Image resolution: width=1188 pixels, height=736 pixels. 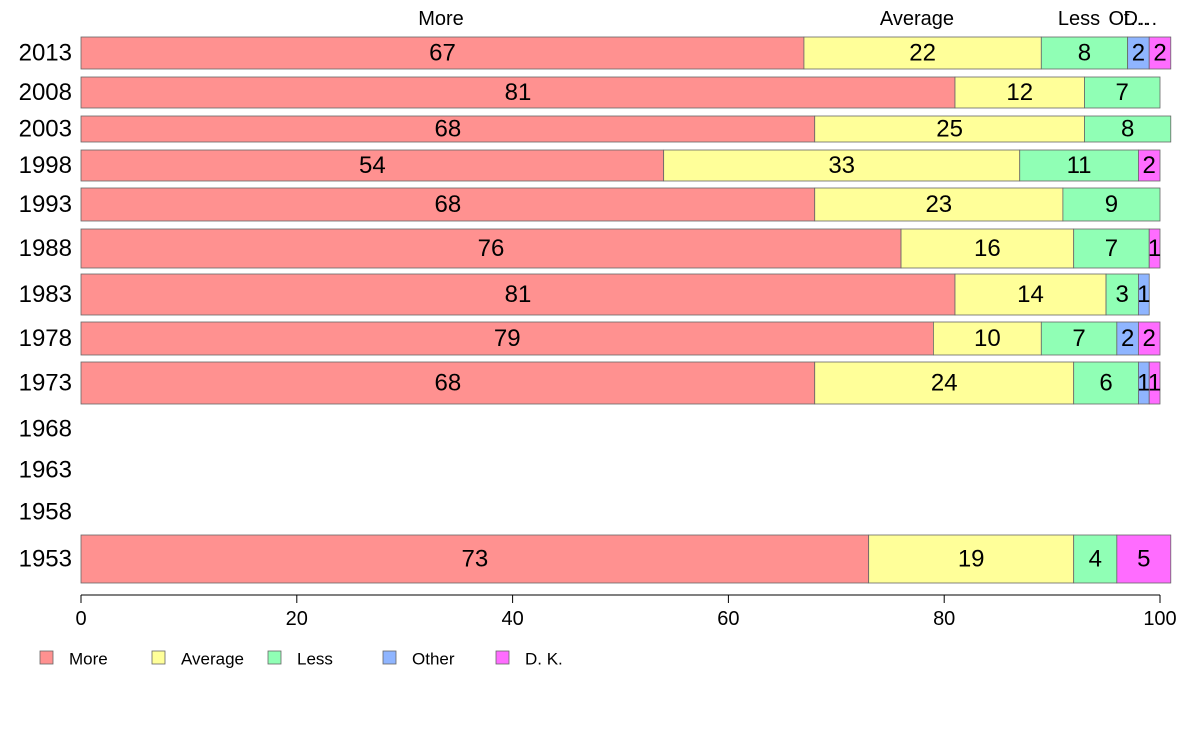 I want to click on legend: More Average Less Other D. K., so click(x=301, y=659).